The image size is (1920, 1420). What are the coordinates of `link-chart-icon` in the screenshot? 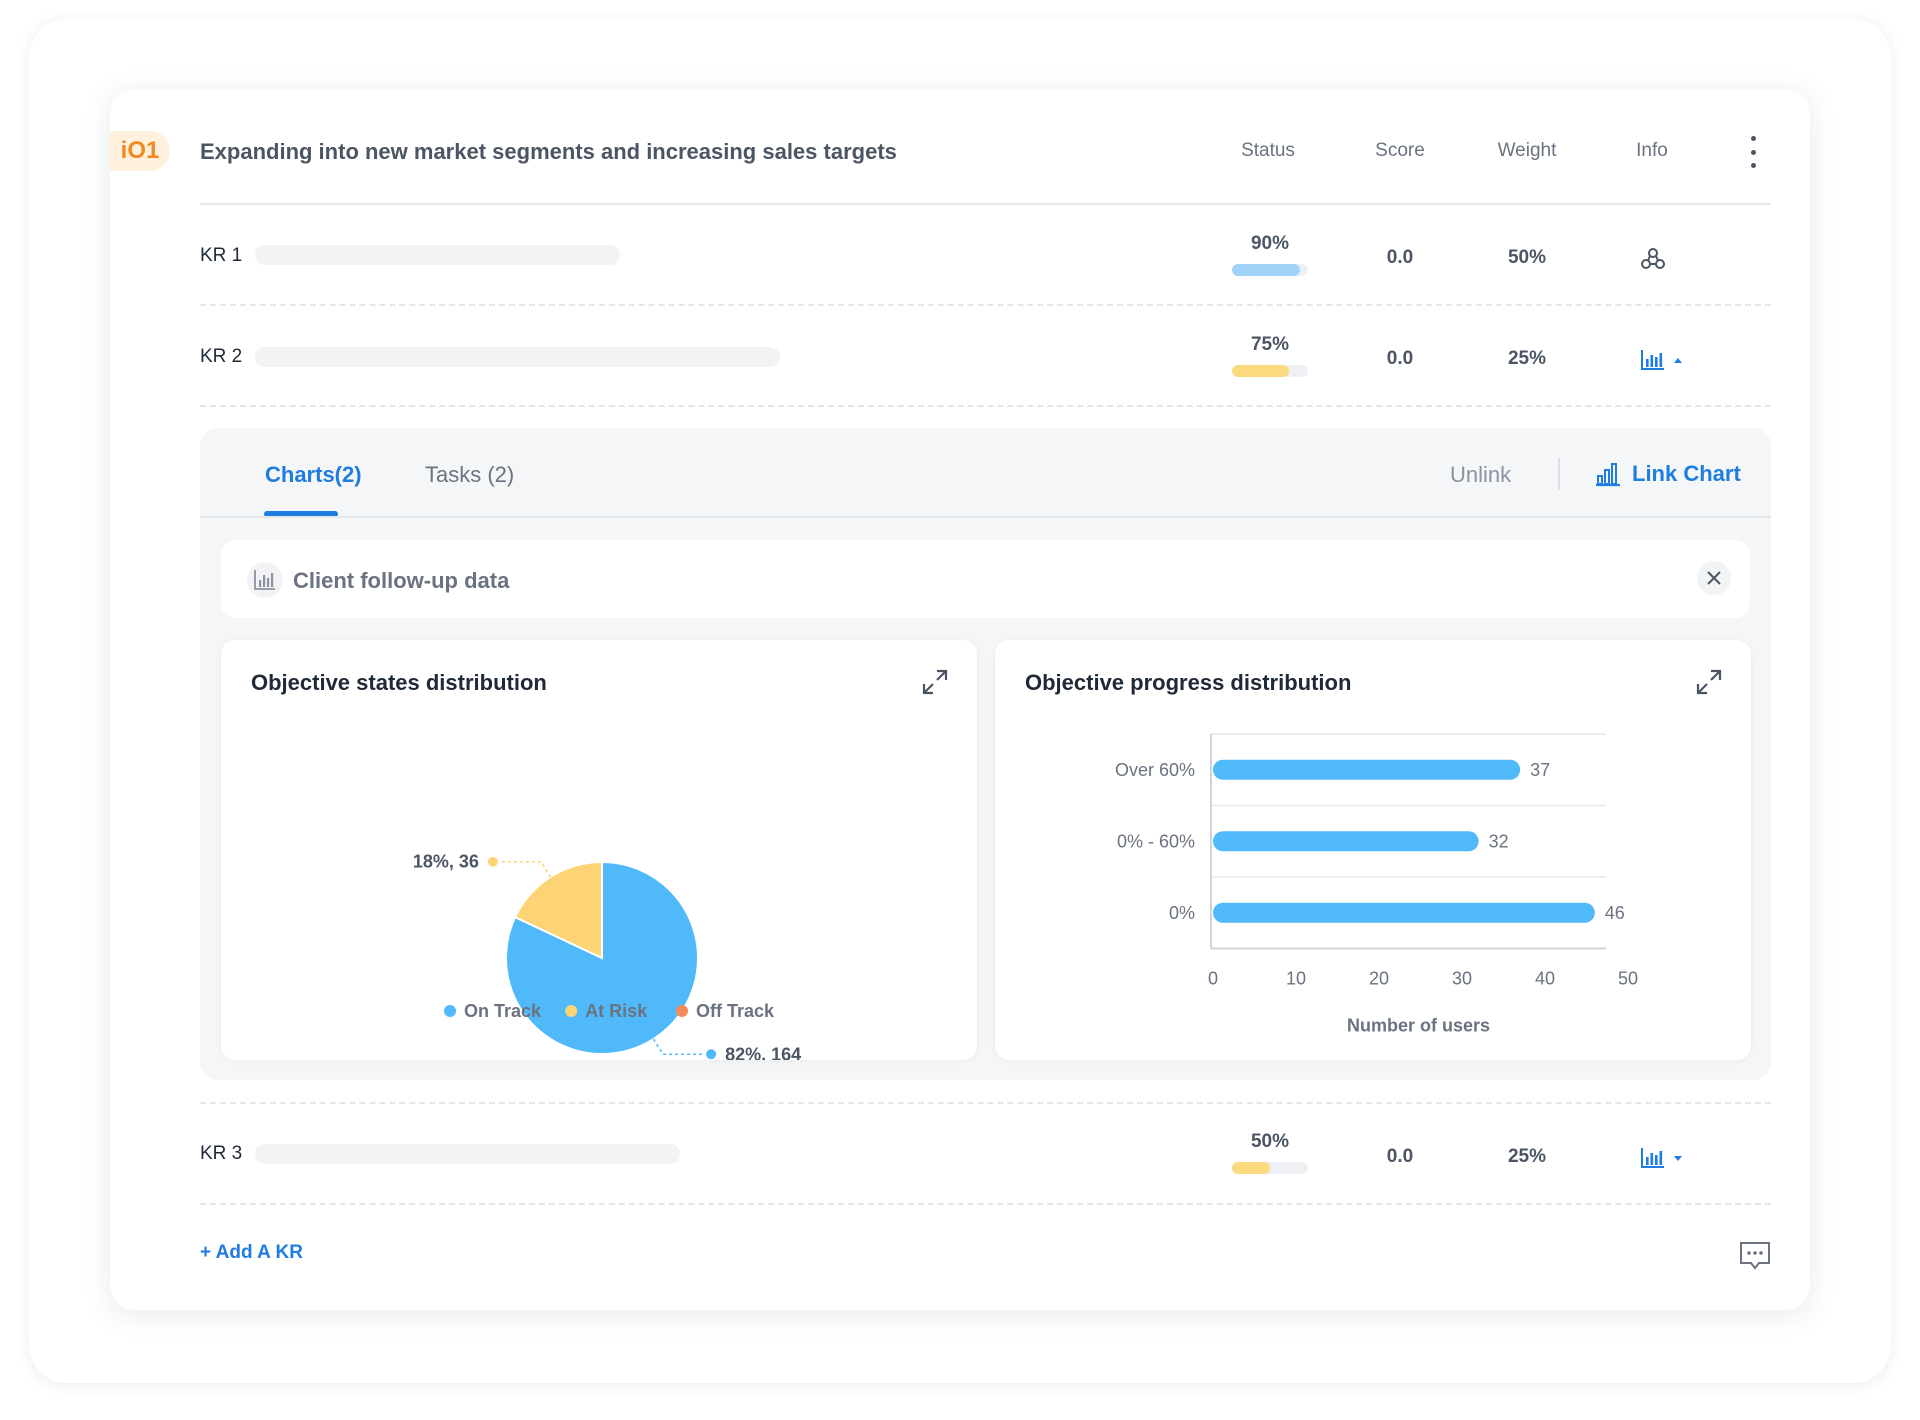 It's located at (1608, 475).